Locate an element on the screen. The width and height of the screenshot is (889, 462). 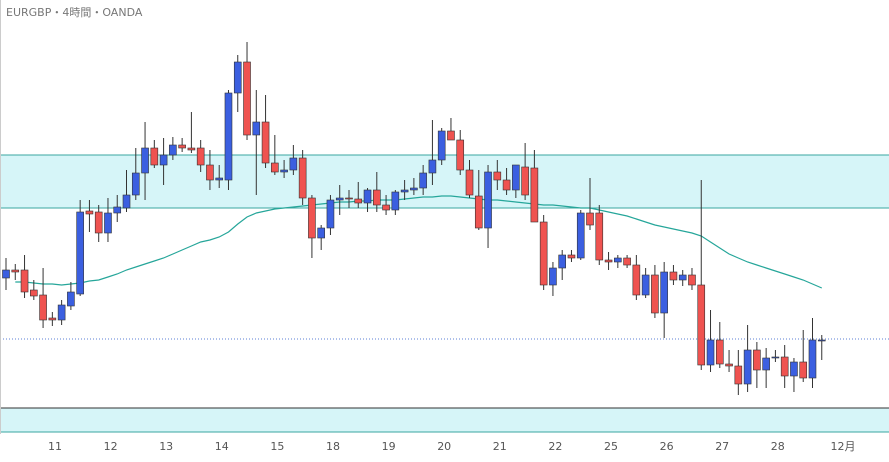
x-tick-label: 15 is located at coordinates (277, 446).